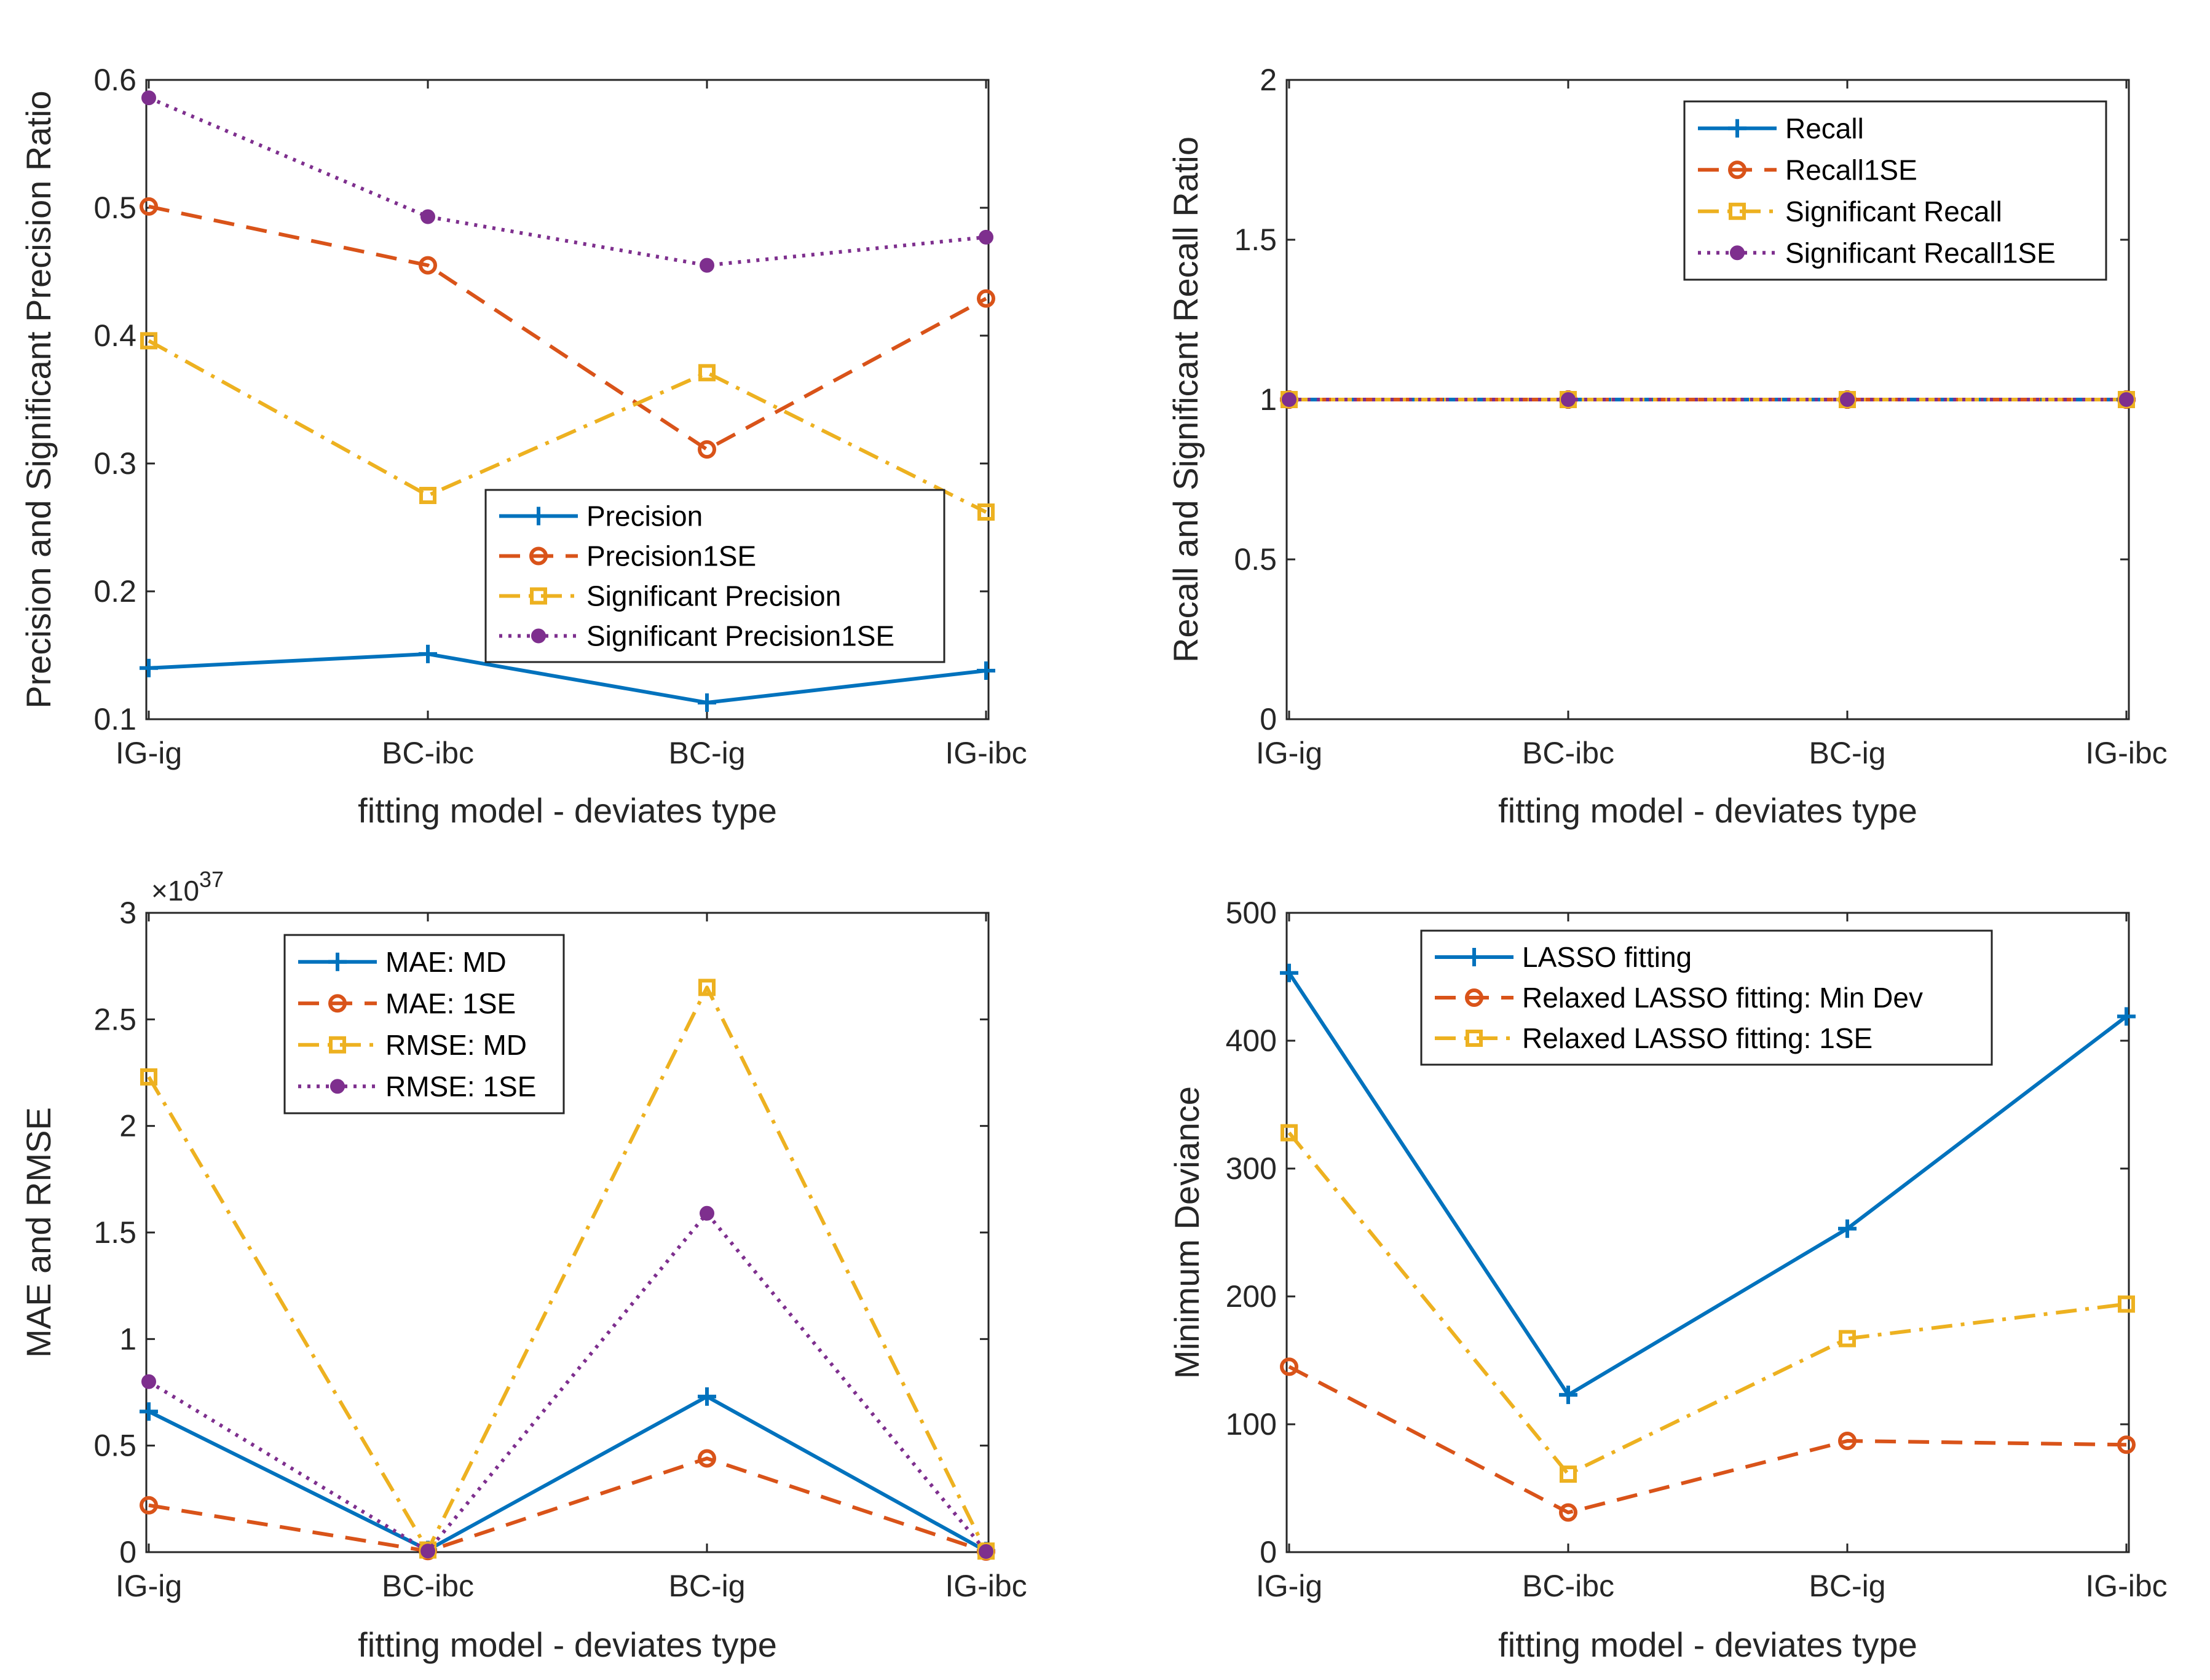 The width and height of the screenshot is (2210, 1680). I want to click on legend-entry-label: Significant Precision1SE, so click(740, 636).